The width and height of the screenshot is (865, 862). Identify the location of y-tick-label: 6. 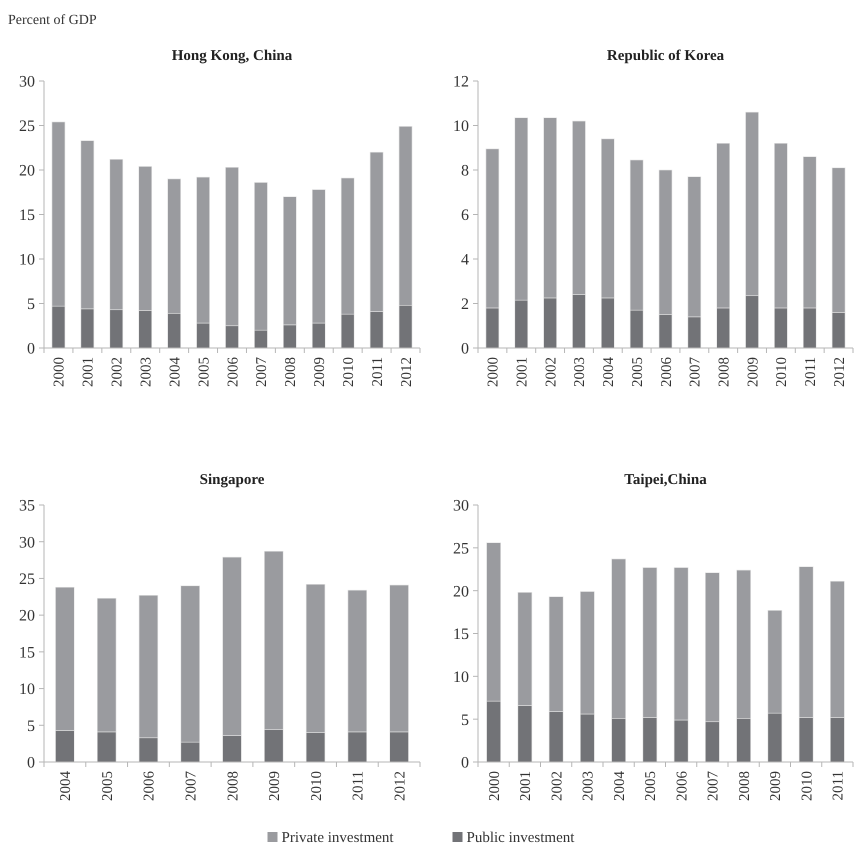
(465, 215).